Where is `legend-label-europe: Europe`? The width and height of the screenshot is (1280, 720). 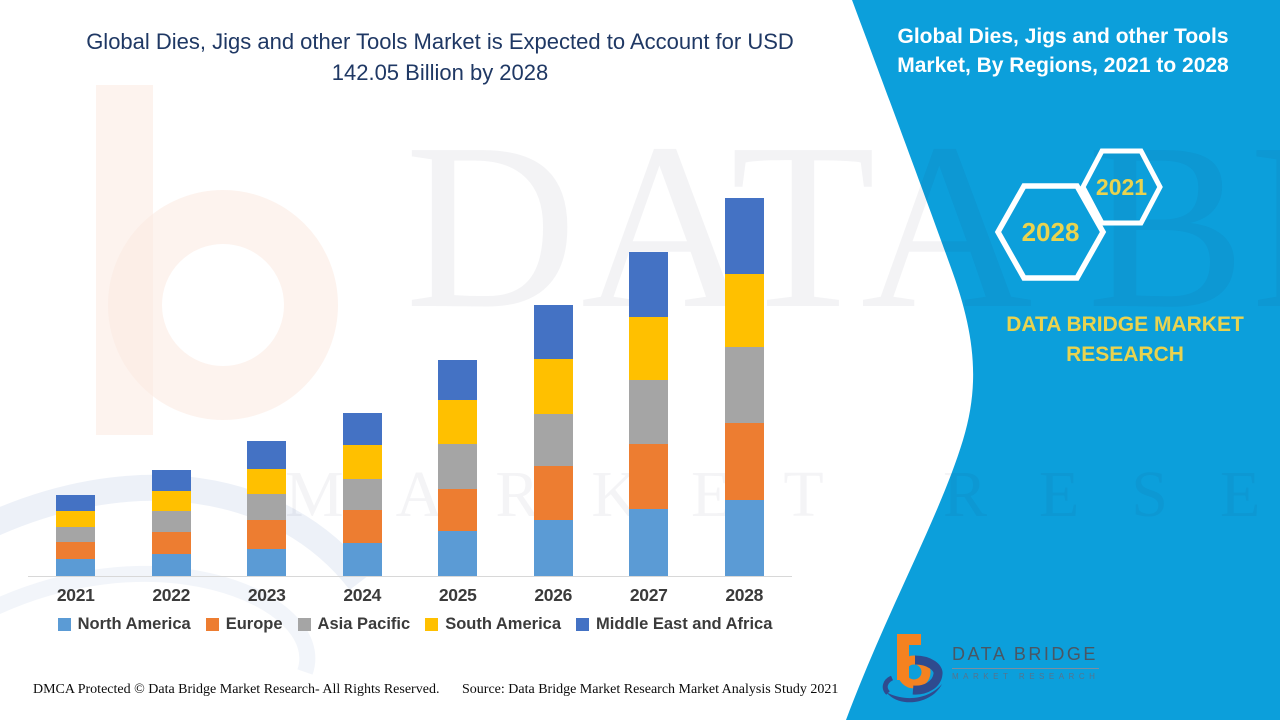
legend-label-europe: Europe is located at coordinates (254, 624).